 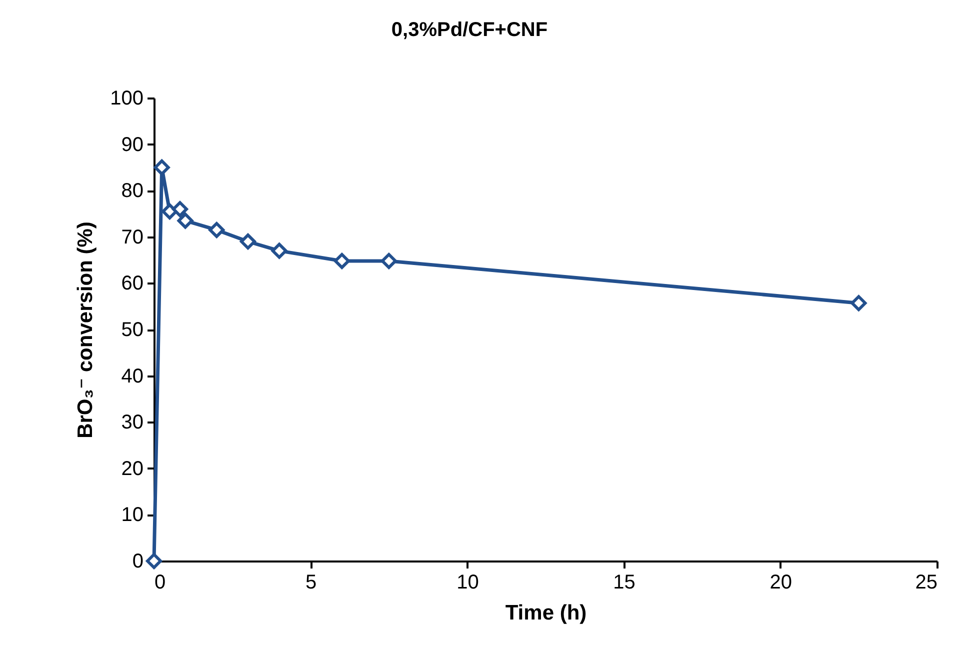 What do you see at coordinates (138, 561) in the screenshot?
I see `y-tick-label: 0` at bounding box center [138, 561].